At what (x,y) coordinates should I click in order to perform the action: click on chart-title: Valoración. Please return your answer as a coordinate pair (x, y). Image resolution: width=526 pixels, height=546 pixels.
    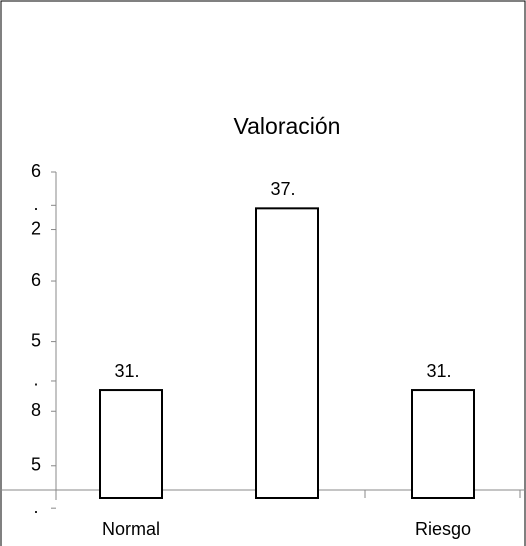
    Looking at the image, I should click on (287, 126).